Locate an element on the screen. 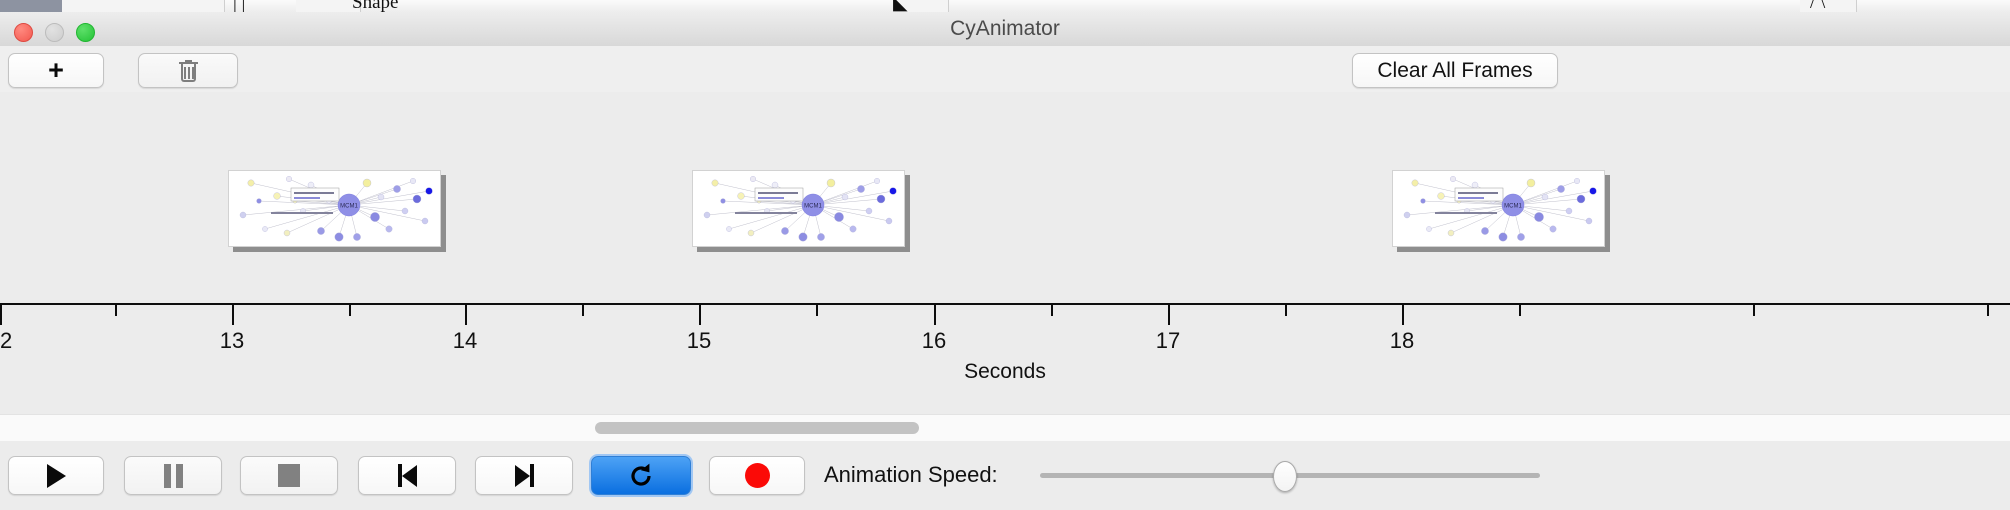 Image resolution: width=2010 pixels, height=510 pixels. add-frame-button: + is located at coordinates (56, 70).